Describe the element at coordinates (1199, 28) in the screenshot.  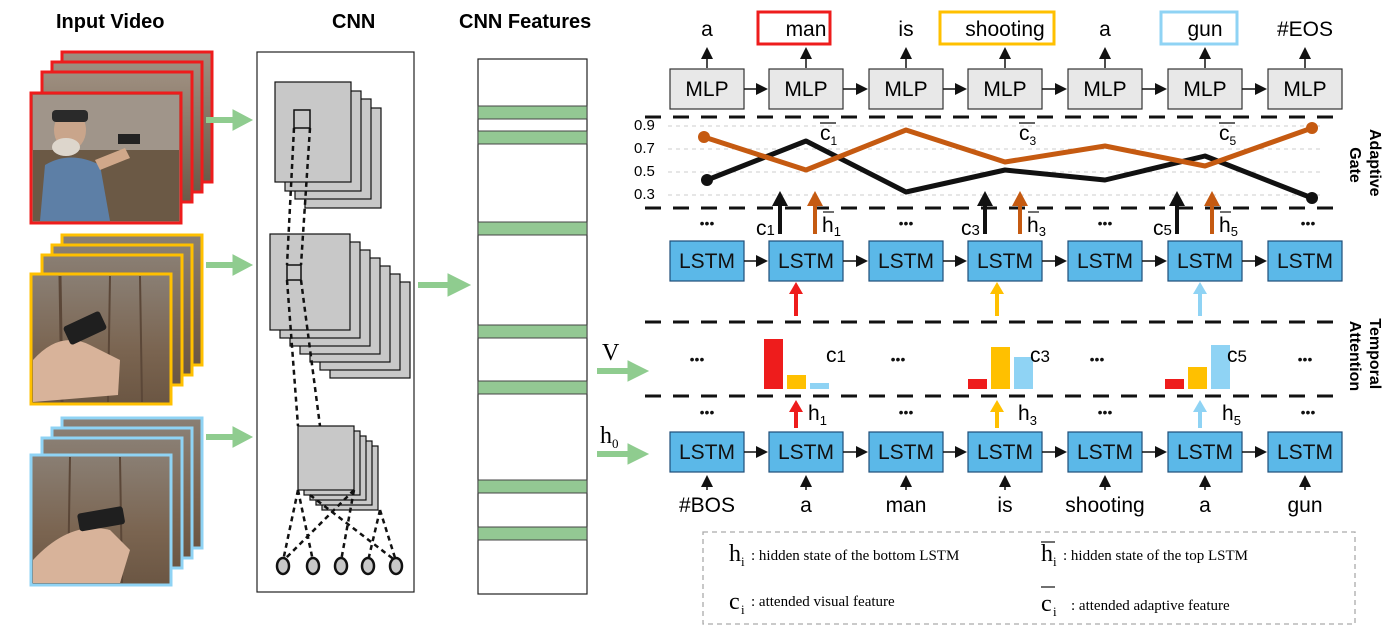
I see `highlight-gun` at that location.